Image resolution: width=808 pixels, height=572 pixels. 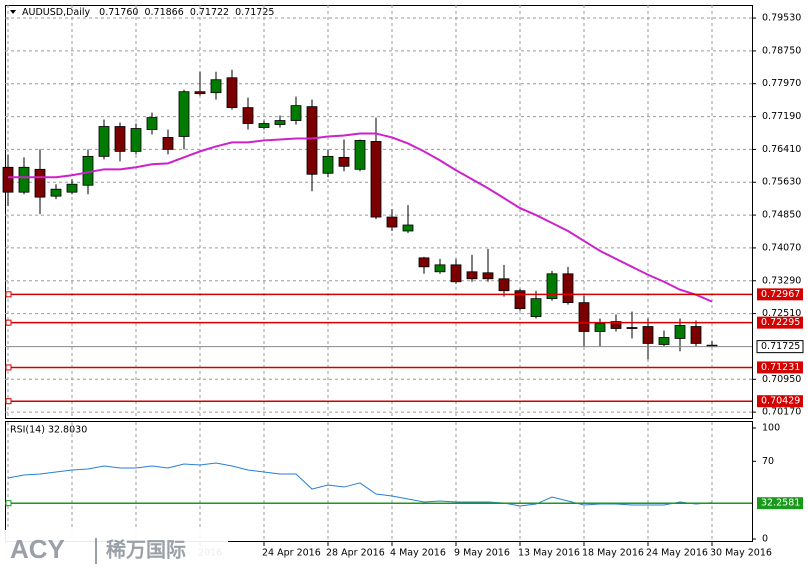 I want to click on y-tick-label: 0.75630, so click(x=781, y=182).